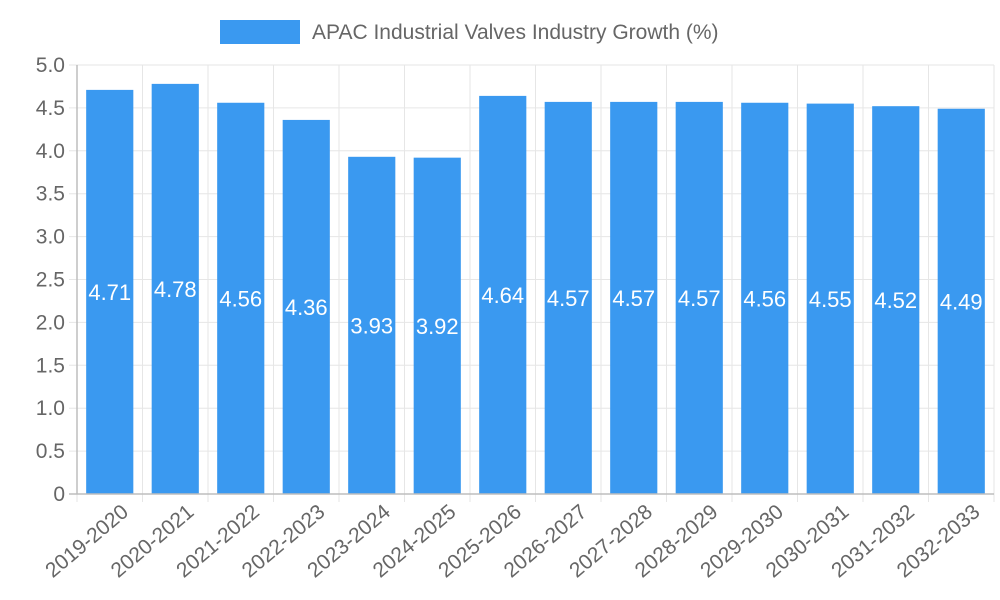  I want to click on bar-2021-2022, so click(241, 298).